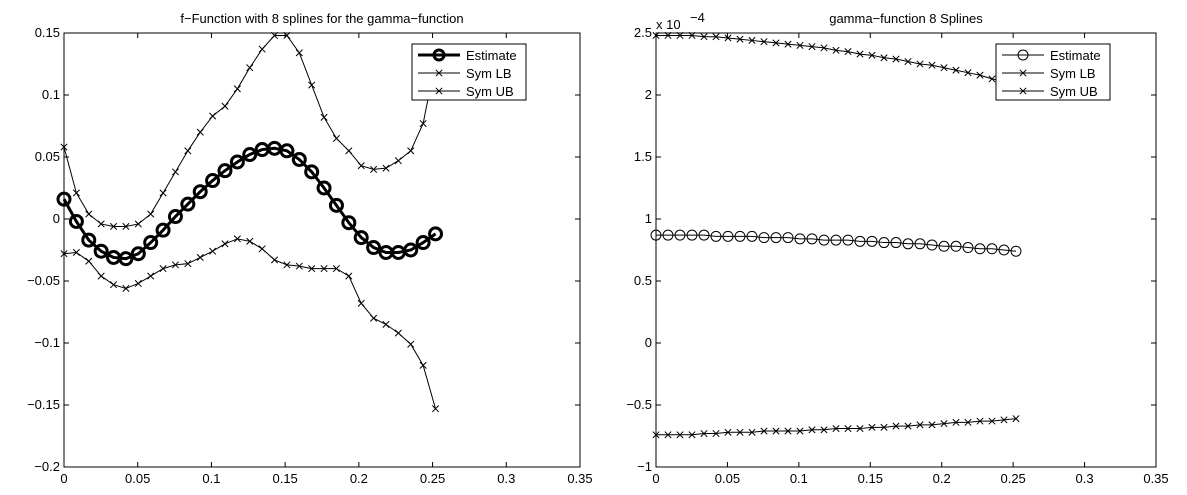  I want to click on y-tick-label: 0.05, so click(47, 156).